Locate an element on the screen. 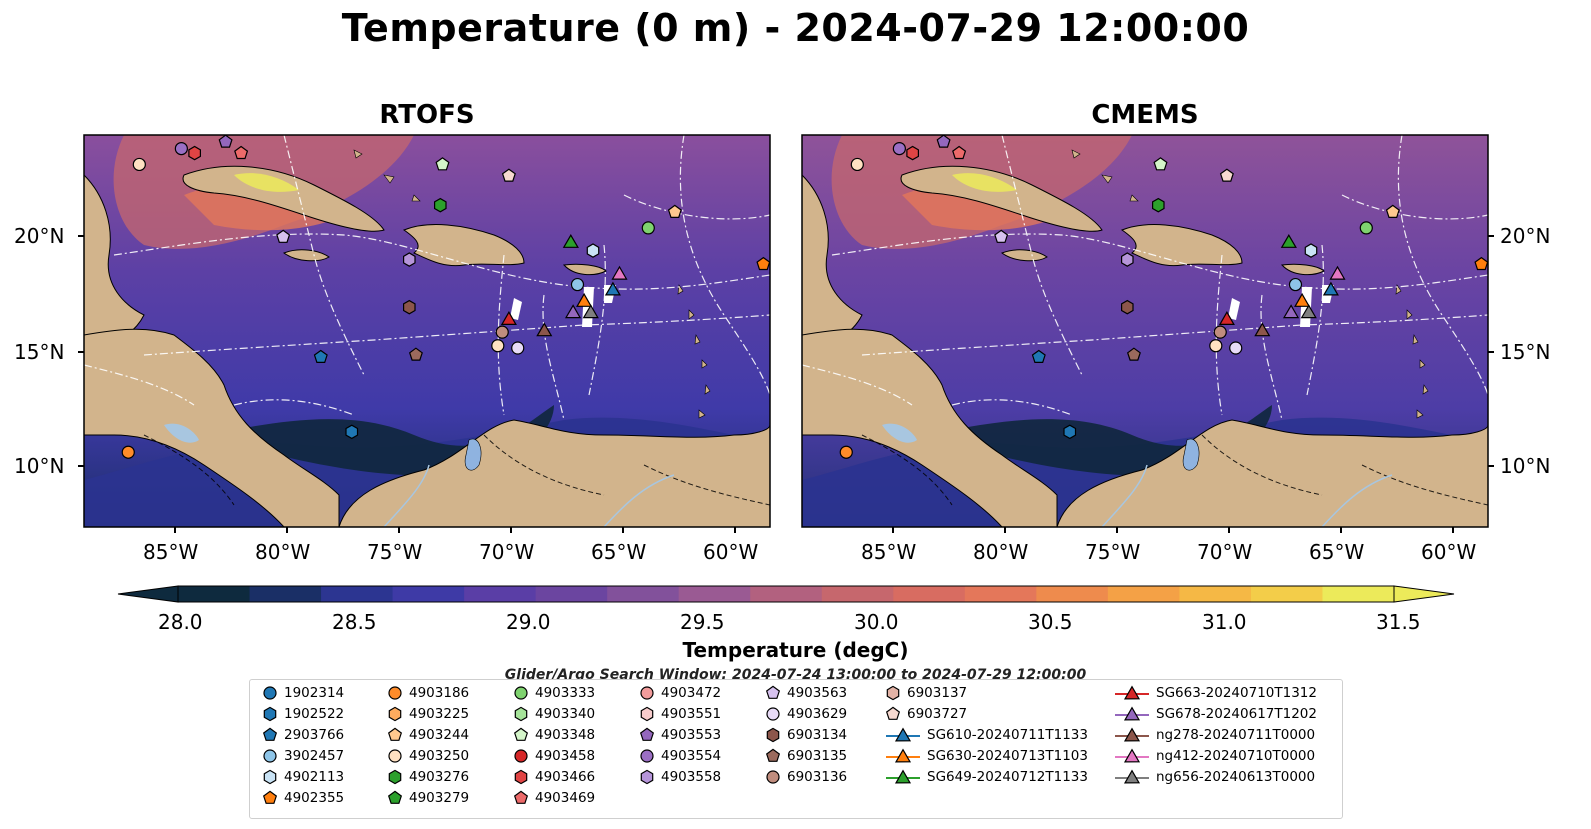  legend-item: 4903225 is located at coordinates (428, 713).